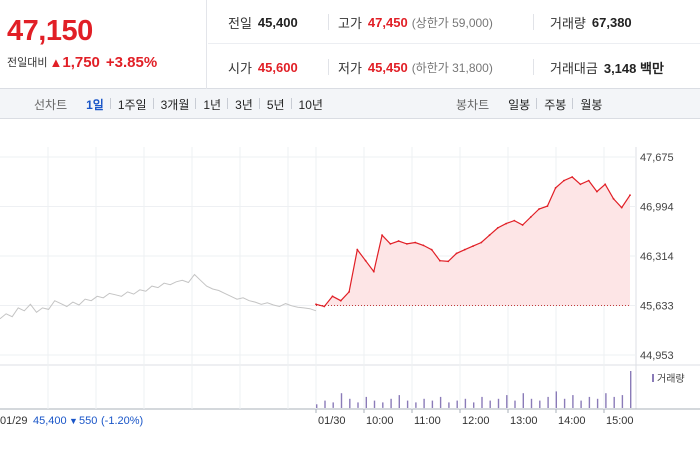 The image size is (700, 450). What do you see at coordinates (51, 104) in the screenshot?
I see `line-chart-label: 선차트` at bounding box center [51, 104].